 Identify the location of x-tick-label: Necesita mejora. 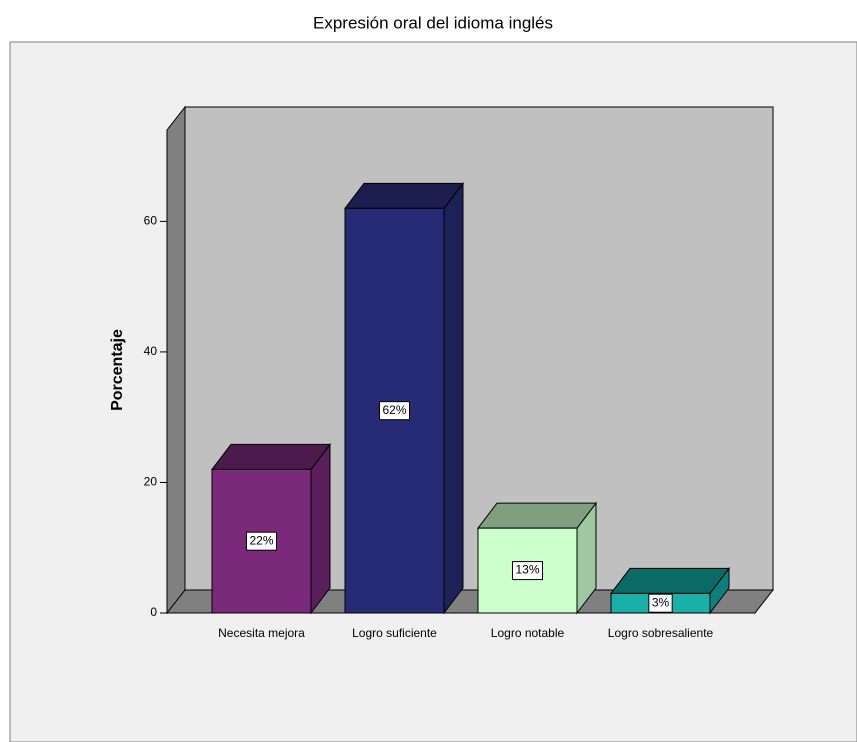
(261, 633).